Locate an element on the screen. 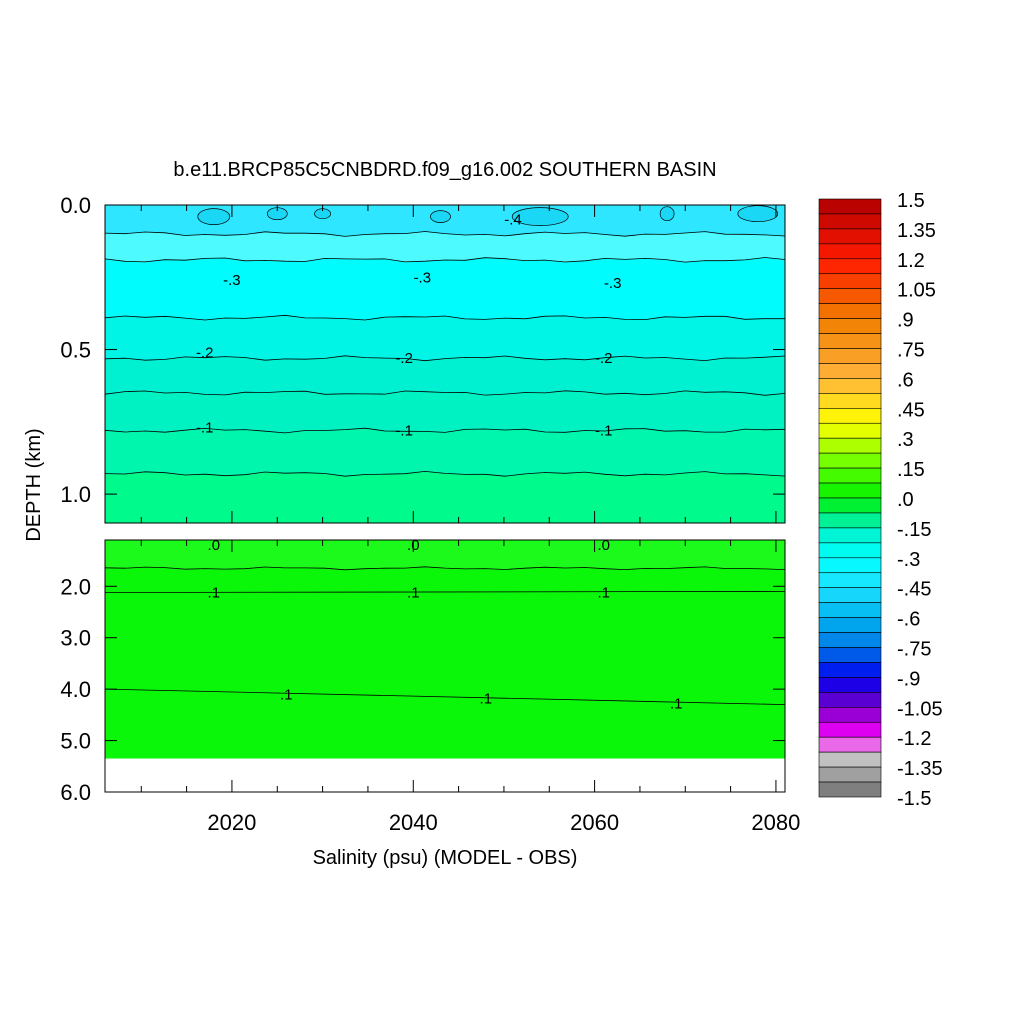 This screenshot has height=1024, width=1024. colorbar-label-15: -.6 is located at coordinates (908, 620).